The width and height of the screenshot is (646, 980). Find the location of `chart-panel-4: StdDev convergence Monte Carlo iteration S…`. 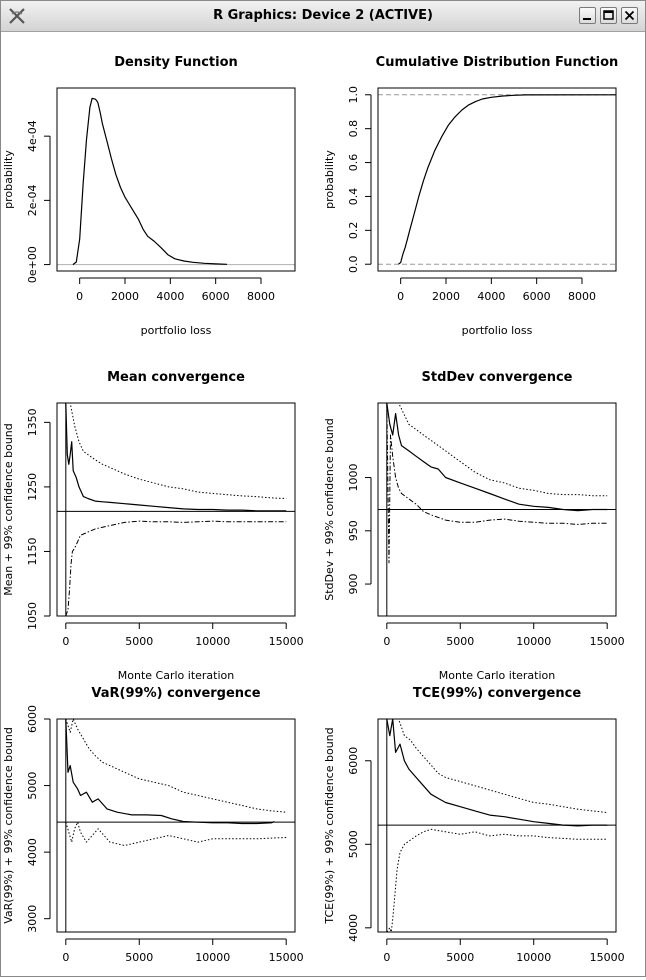

chart-panel-4: StdDev convergence Monte Carlo iteration S… is located at coordinates (474, 526).